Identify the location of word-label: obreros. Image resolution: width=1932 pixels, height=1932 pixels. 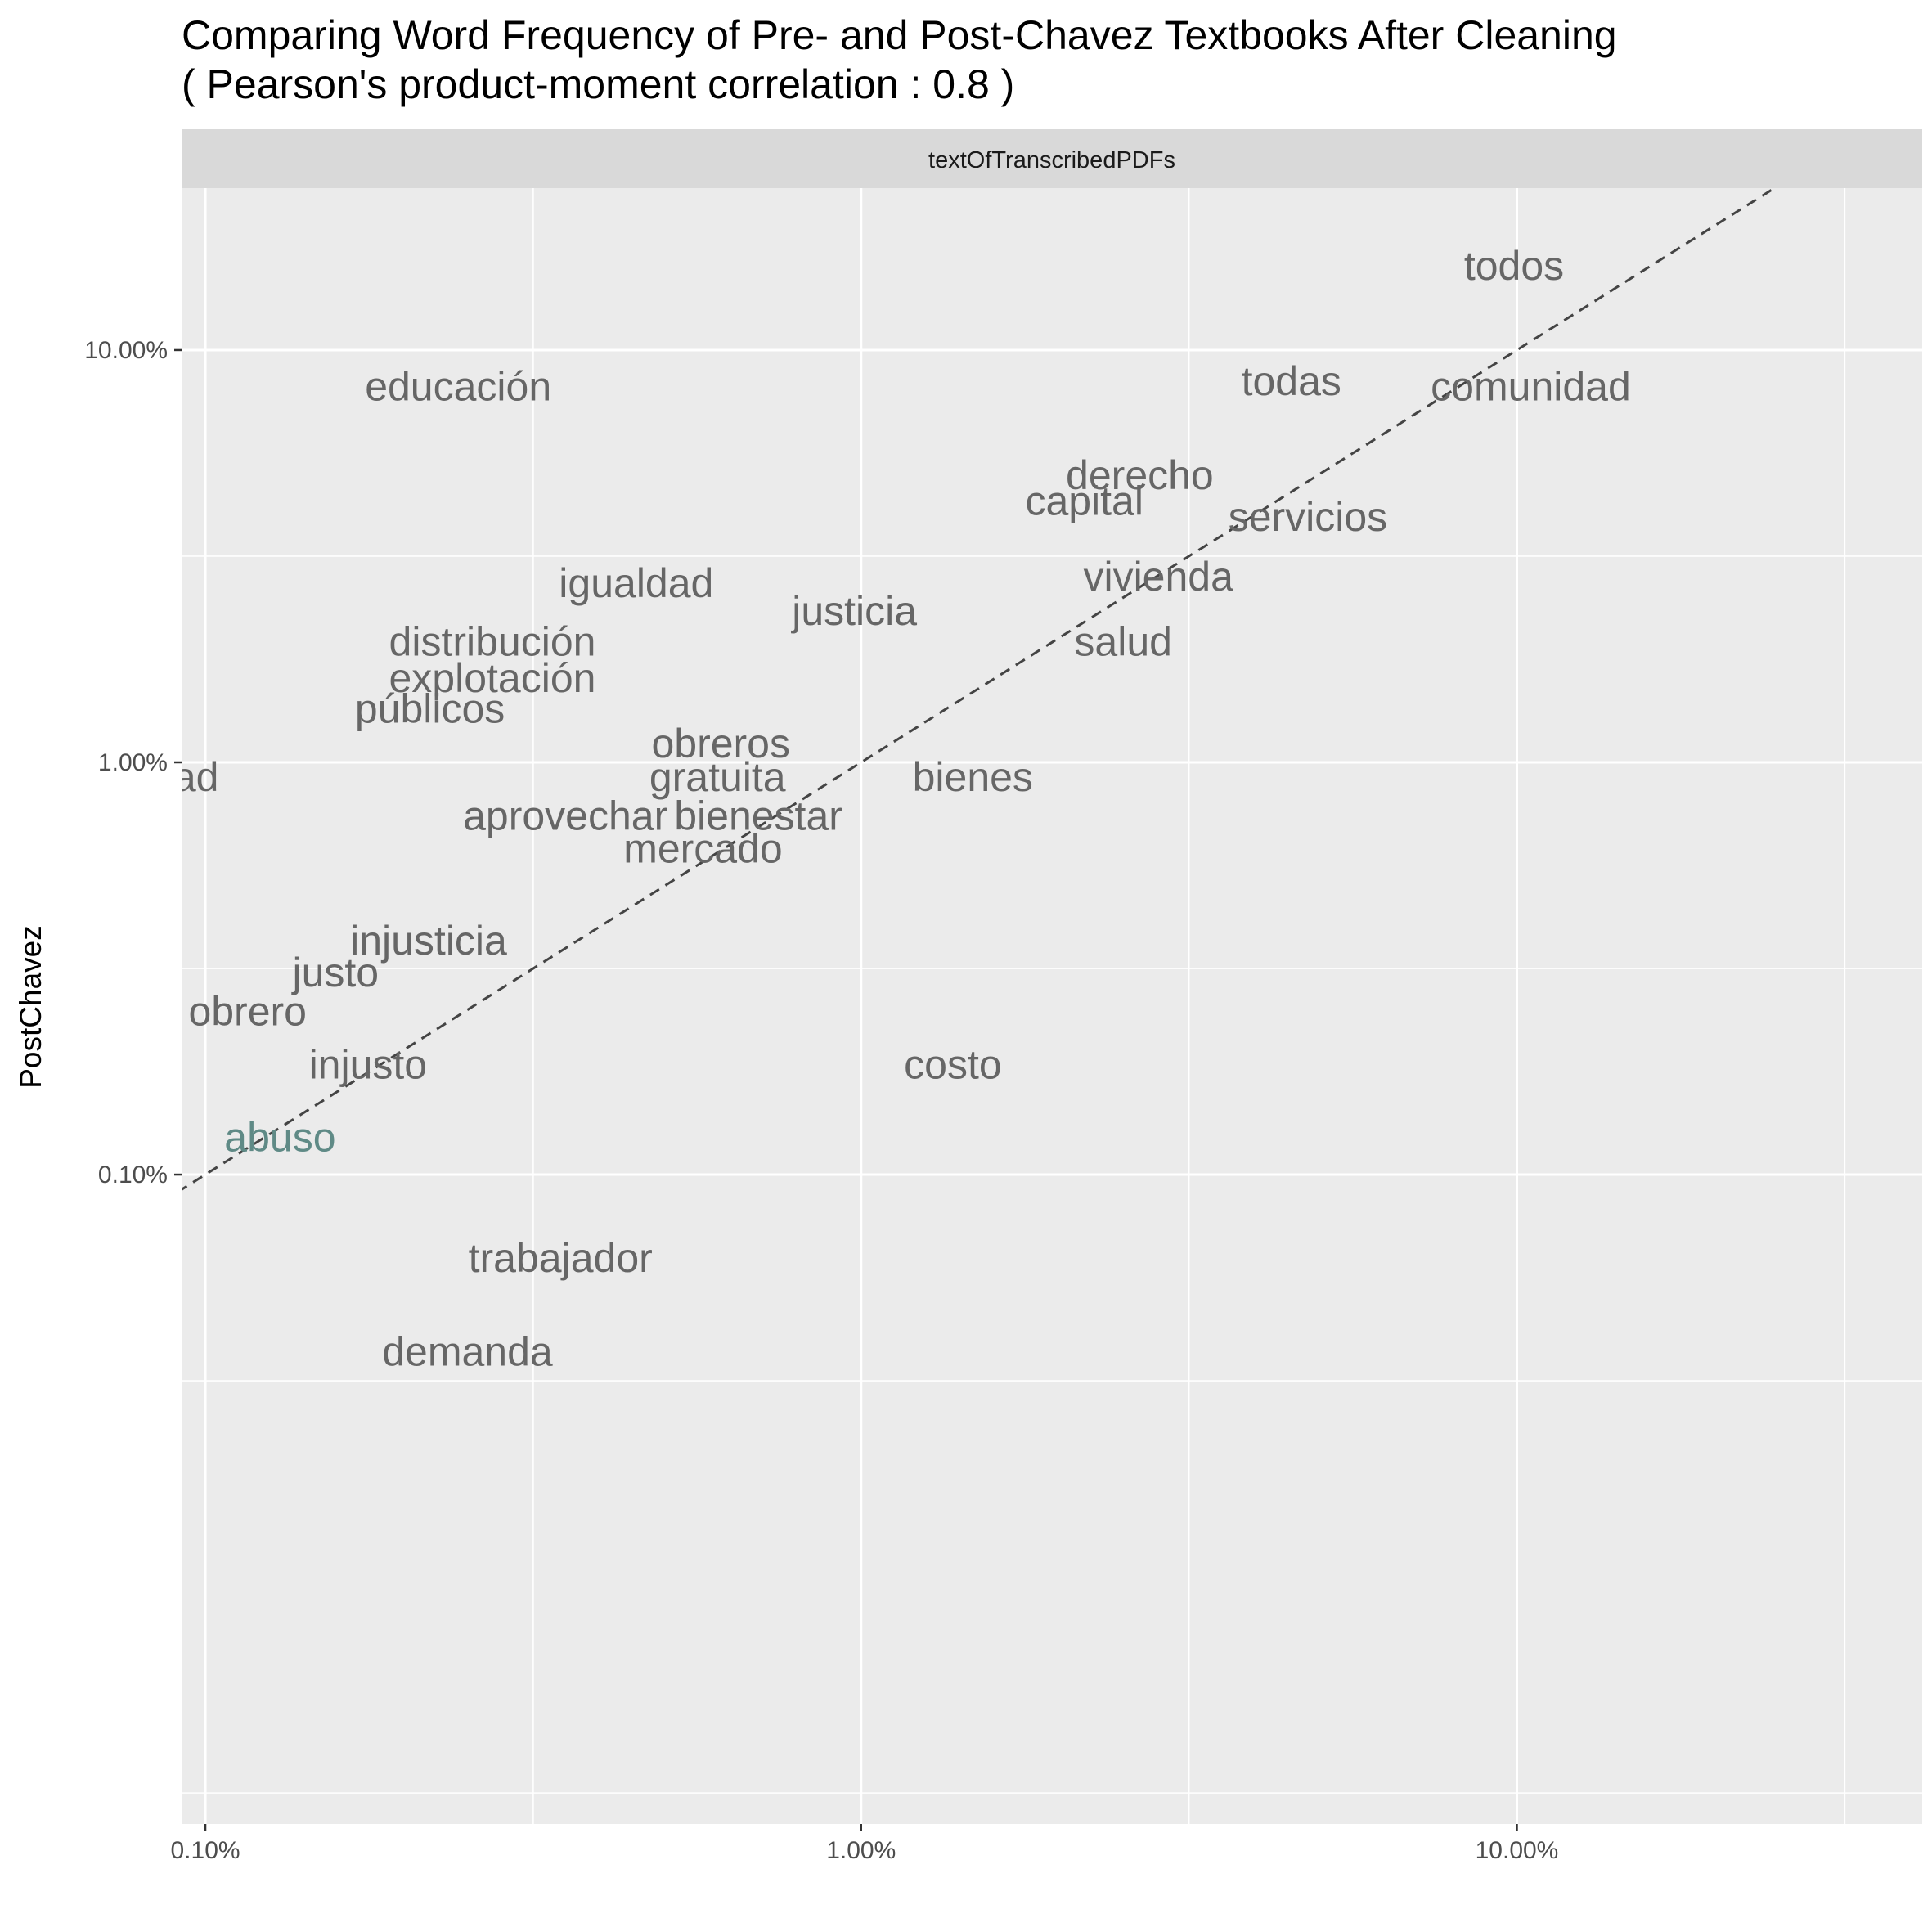
(721, 743).